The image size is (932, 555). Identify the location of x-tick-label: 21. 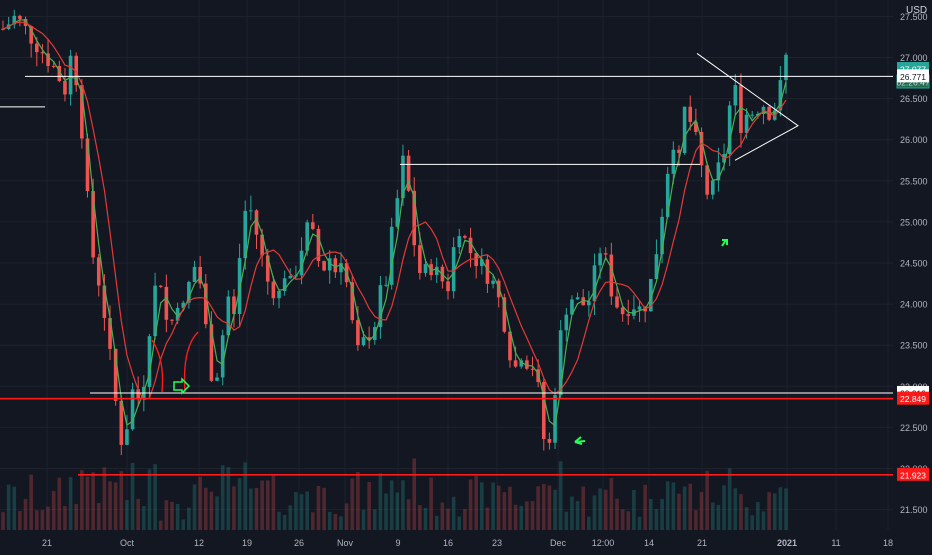
(47, 543).